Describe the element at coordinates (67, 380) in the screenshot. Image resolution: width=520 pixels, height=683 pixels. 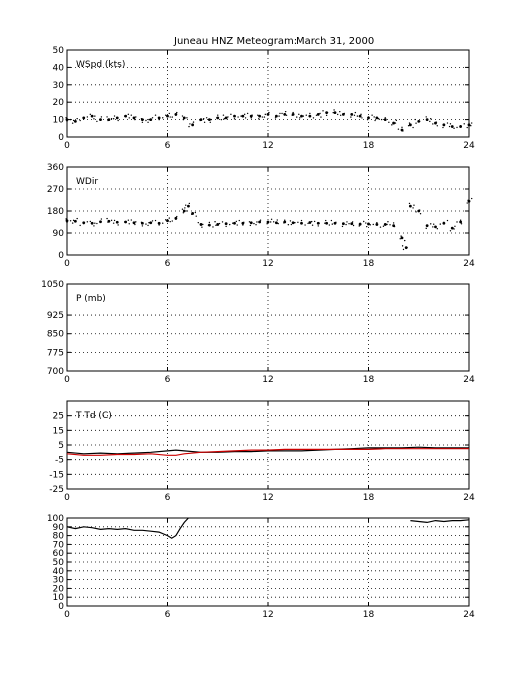
I see `x-tick-label: 0` at that location.